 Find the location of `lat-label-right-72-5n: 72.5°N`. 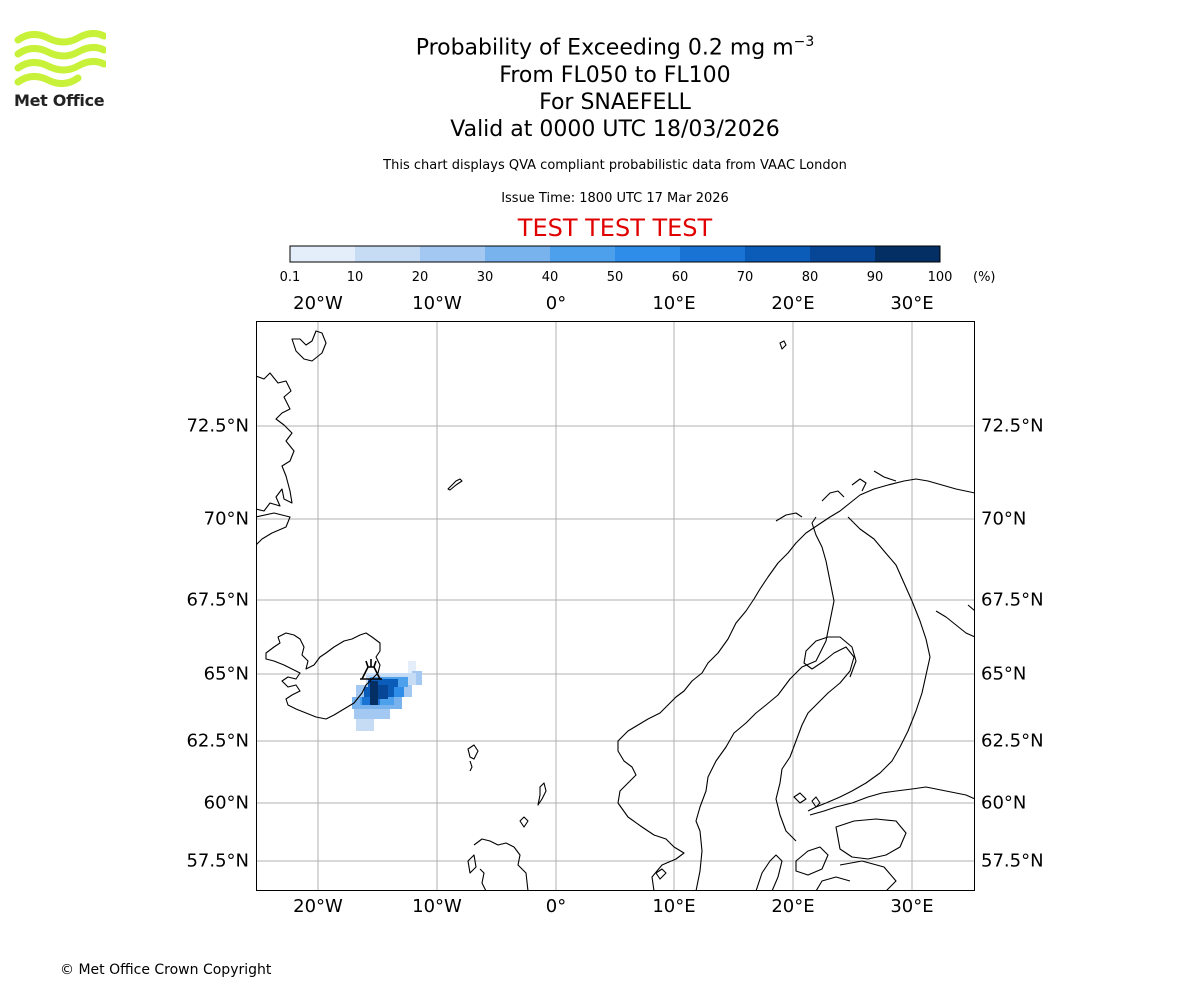

lat-label-right-72-5n: 72.5°N is located at coordinates (1012, 426).